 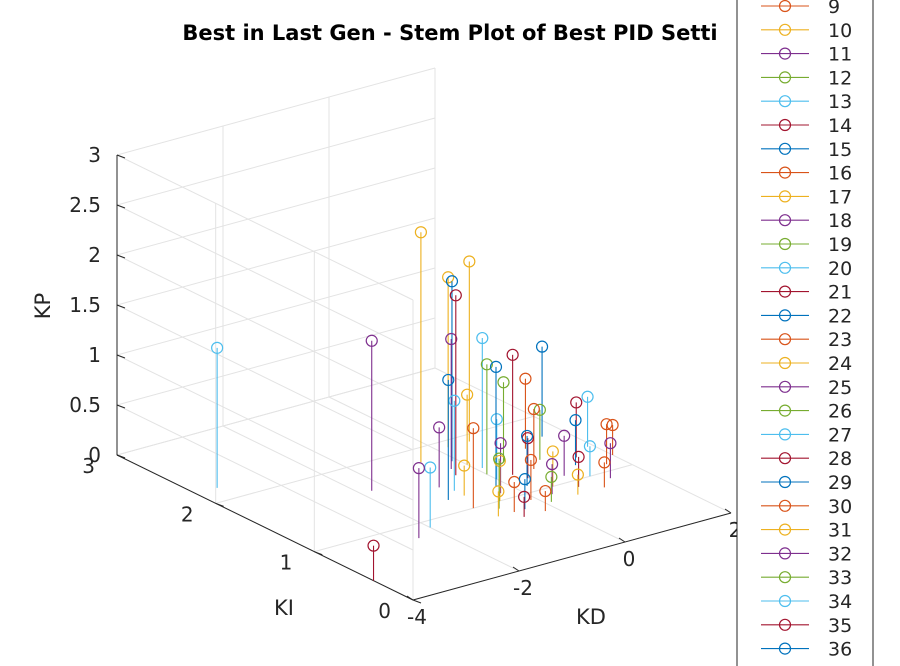 What do you see at coordinates (840, 626) in the screenshot?
I see `legend-entry-label: 35` at bounding box center [840, 626].